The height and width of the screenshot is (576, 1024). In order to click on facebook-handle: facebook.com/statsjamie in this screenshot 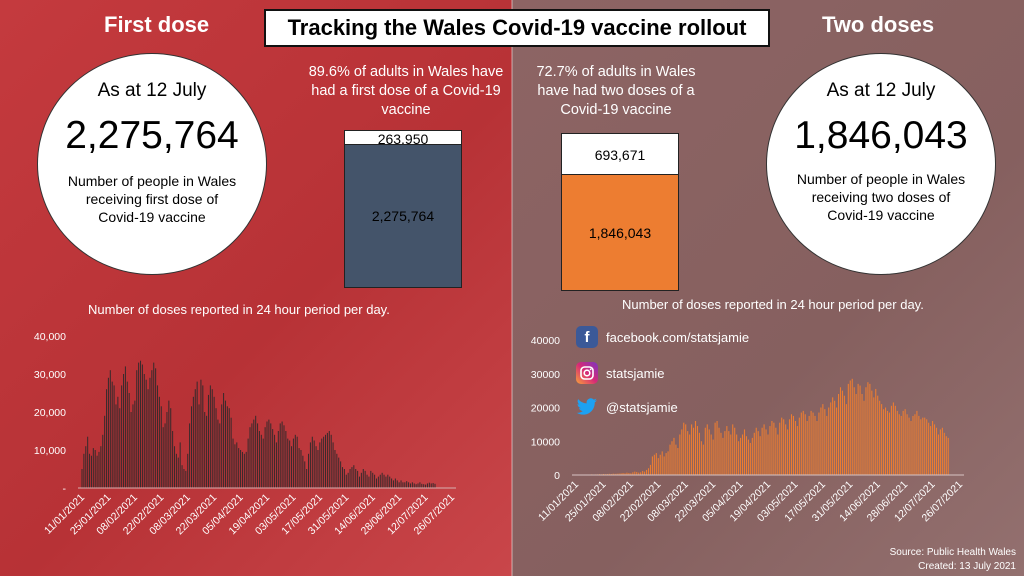, I will do `click(678, 337)`.